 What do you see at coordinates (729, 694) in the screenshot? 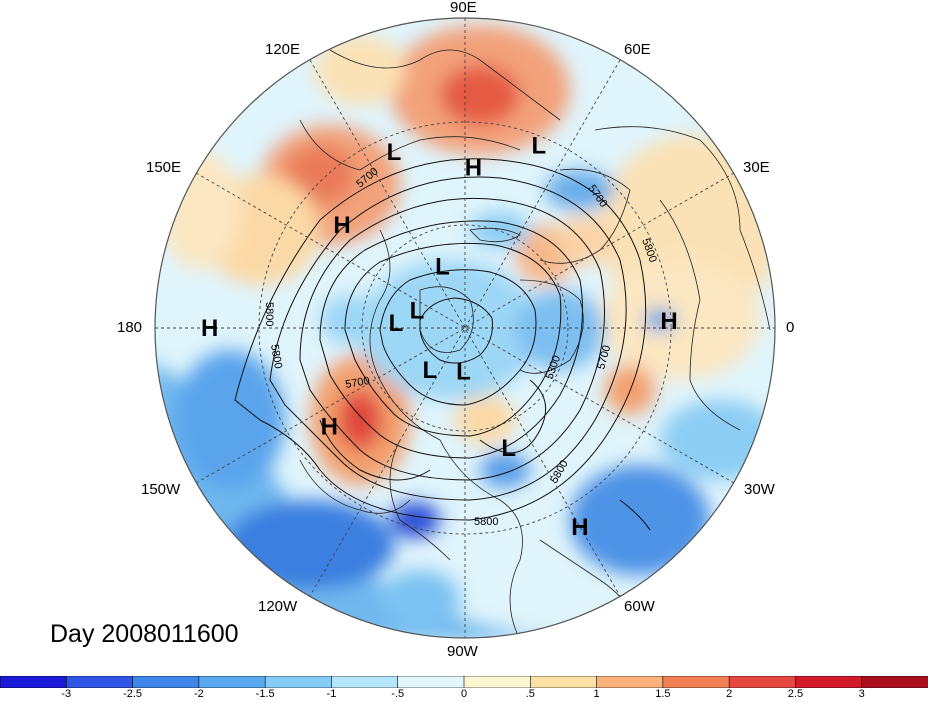
I see `colorbar-tick-label: 2` at bounding box center [729, 694].